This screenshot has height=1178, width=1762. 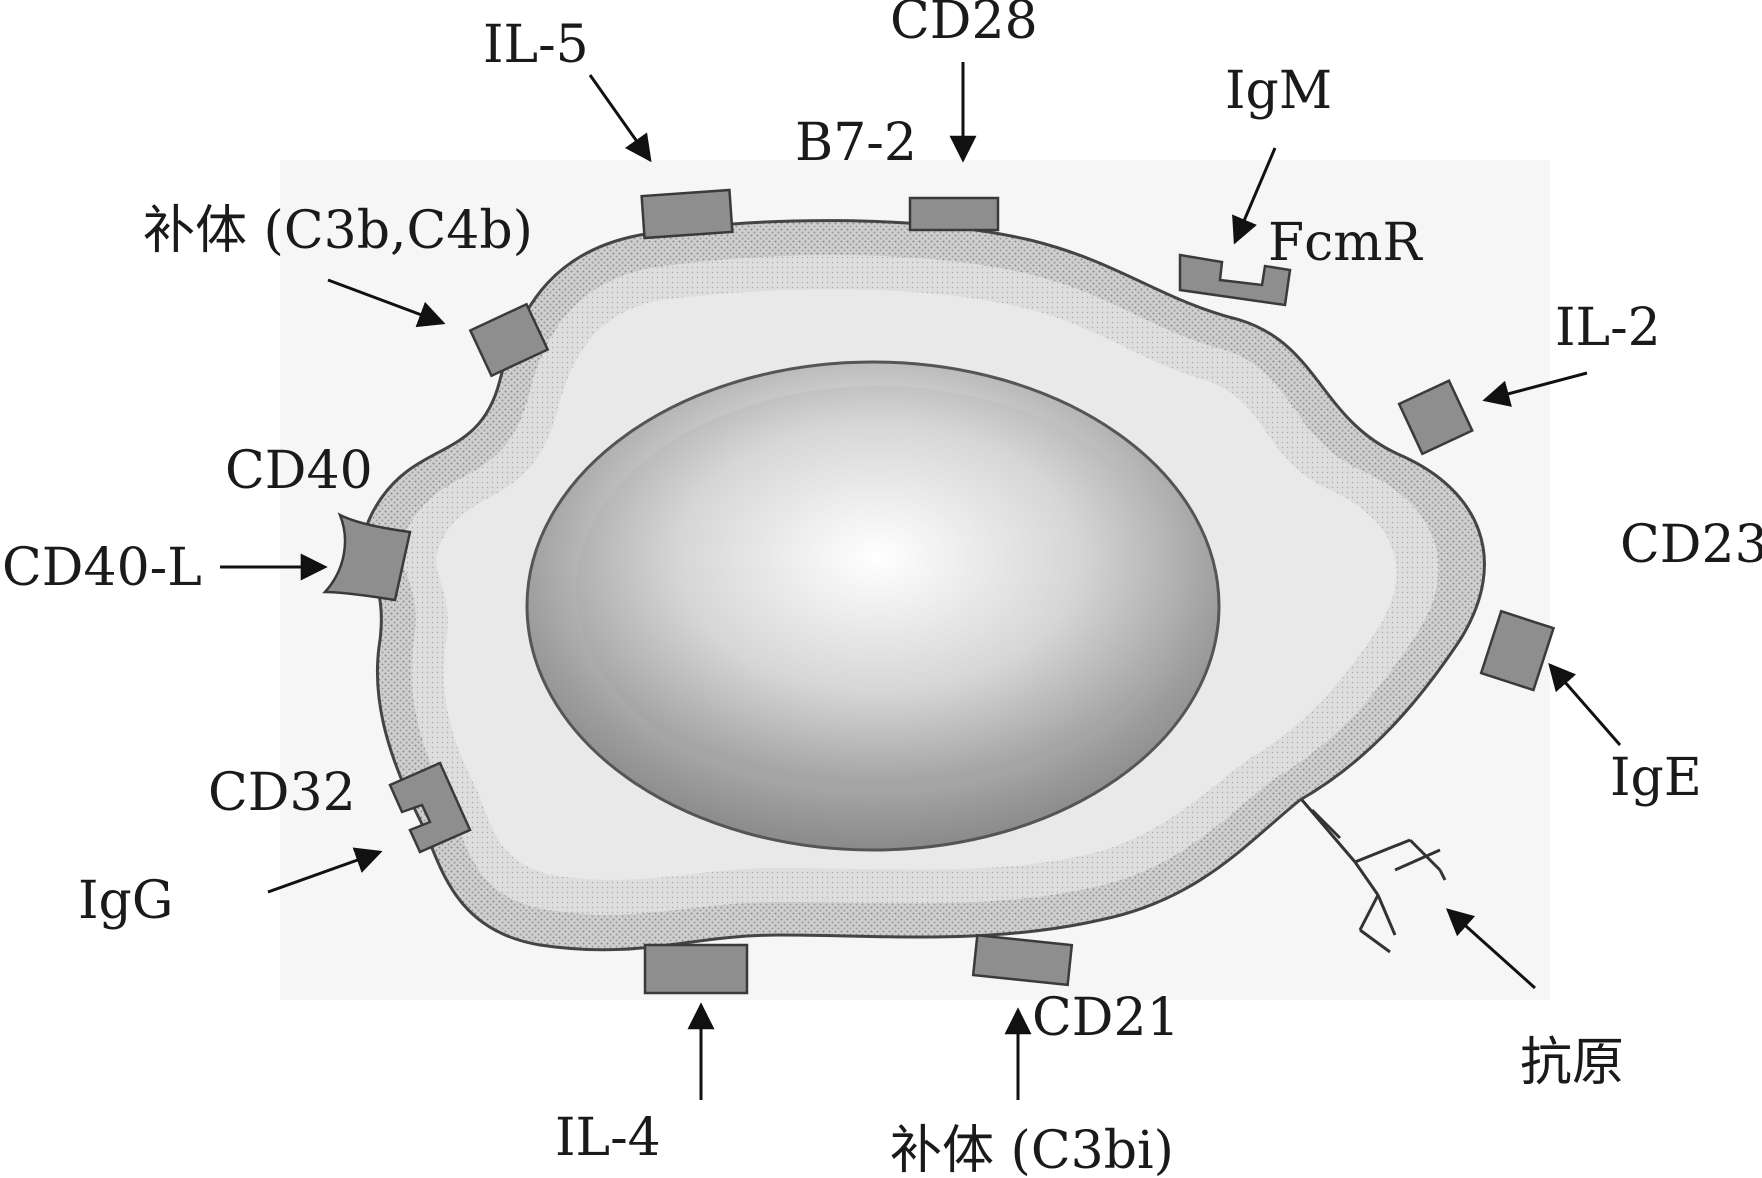 What do you see at coordinates (102, 568) in the screenshot?
I see `cd40-l-label: CD40-L` at bounding box center [102, 568].